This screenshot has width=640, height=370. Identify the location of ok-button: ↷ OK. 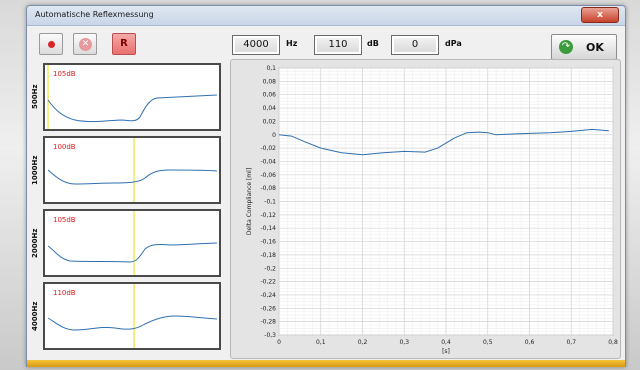
(584, 47).